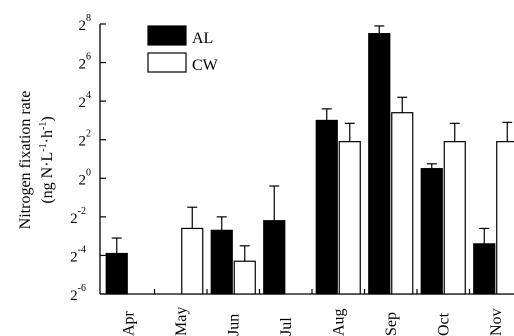 The height and width of the screenshot is (336, 514). I want to click on y-tick-label: 2-4, so click(78, 254).